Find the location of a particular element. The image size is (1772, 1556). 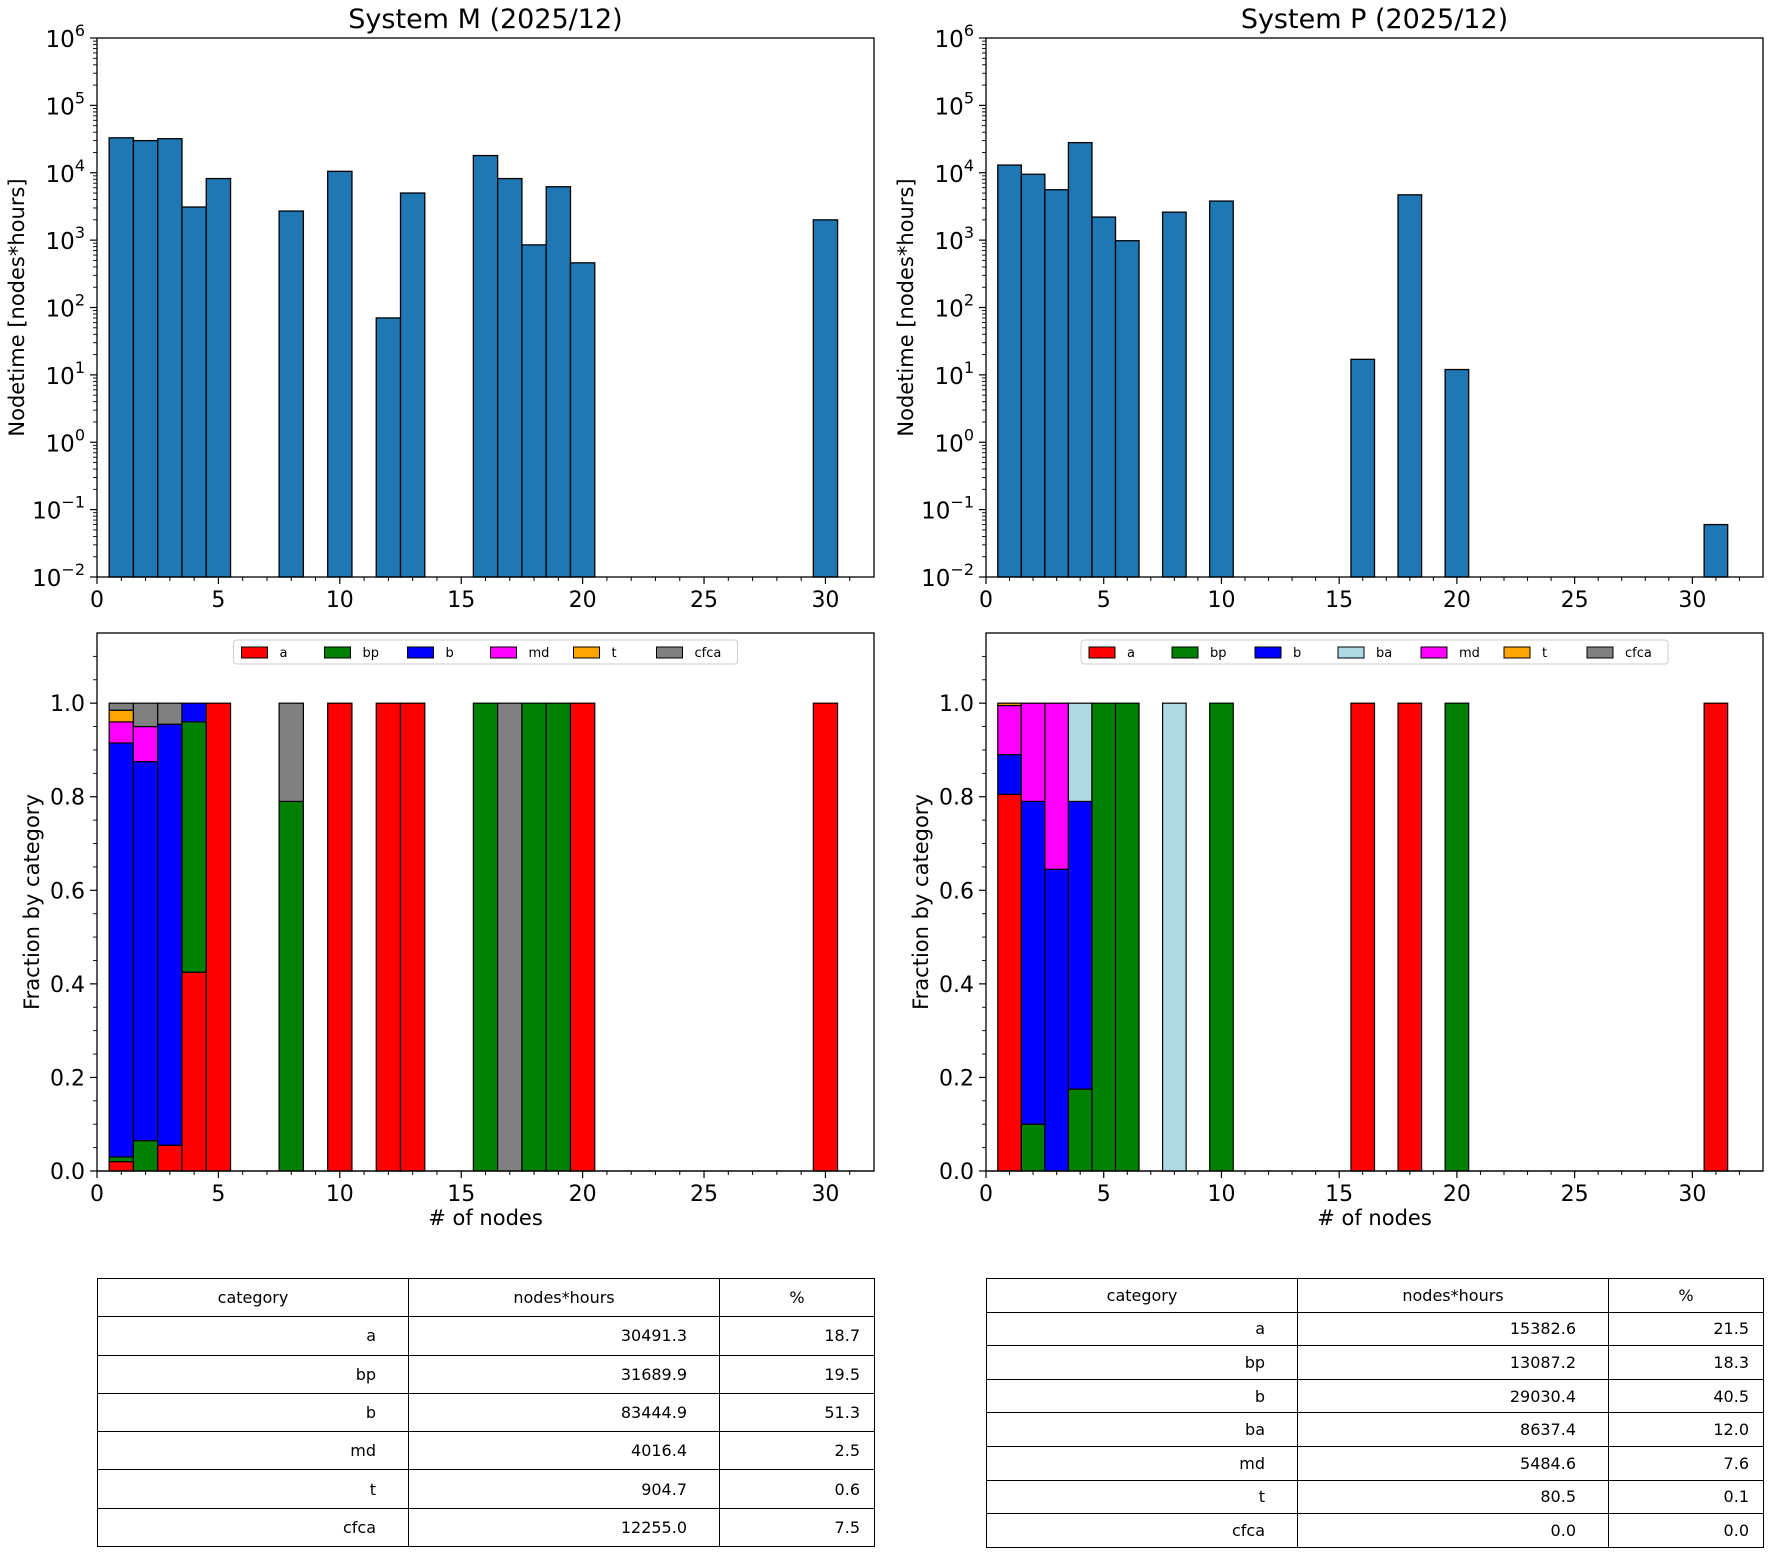

frac-p-ytick-label: 0.6 is located at coordinates (956, 891).